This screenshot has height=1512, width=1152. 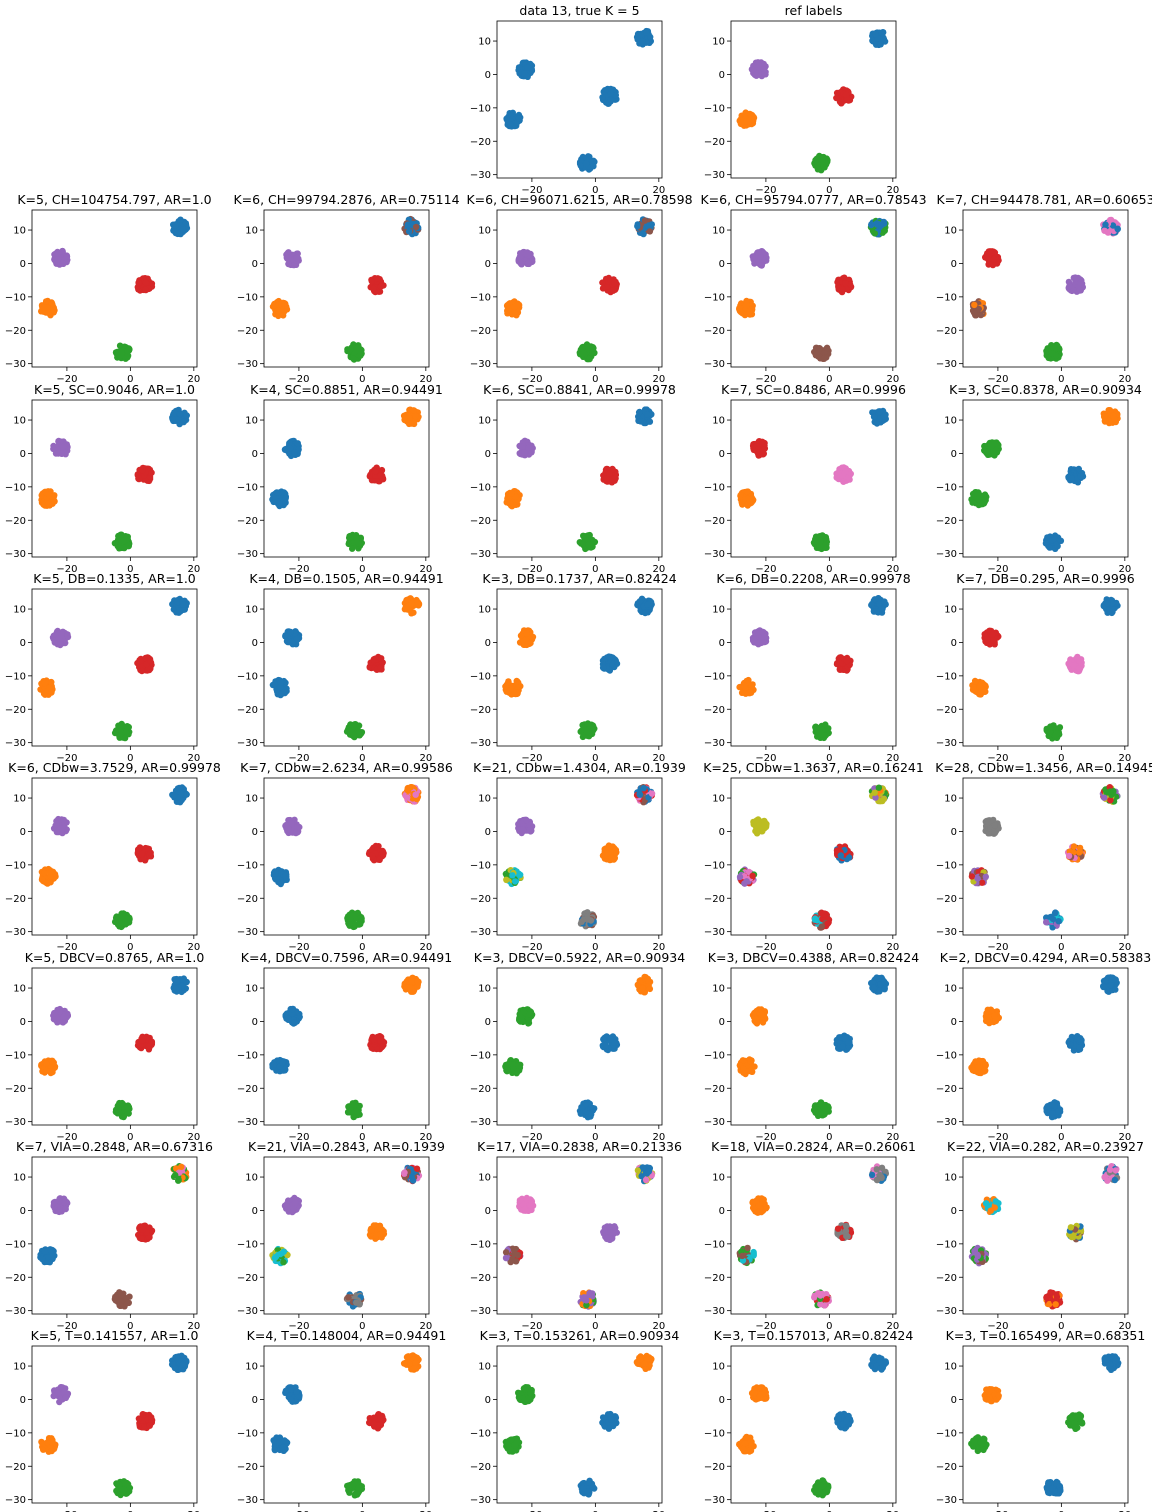 What do you see at coordinates (579, 578) in the screenshot?
I see `chart-title: K=3, DB=0.1737, AR=0.82424` at bounding box center [579, 578].